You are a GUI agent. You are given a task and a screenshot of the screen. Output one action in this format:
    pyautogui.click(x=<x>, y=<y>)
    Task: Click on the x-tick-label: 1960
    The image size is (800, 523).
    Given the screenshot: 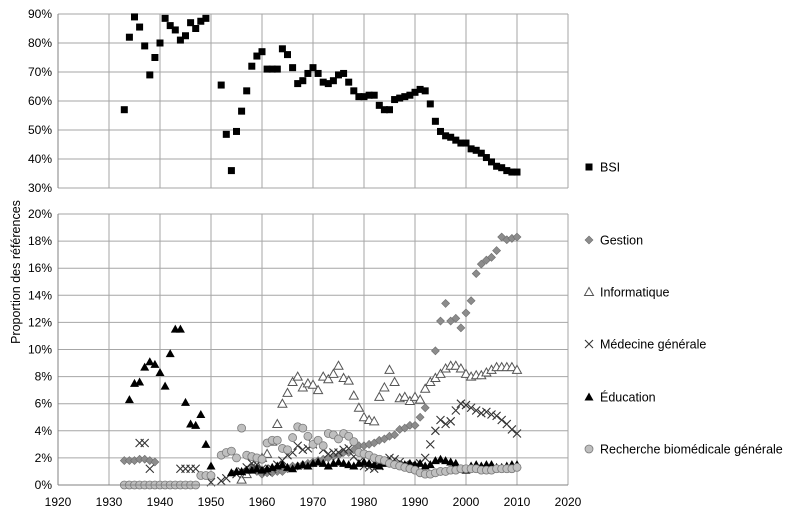 What is the action you would take?
    pyautogui.click(x=262, y=502)
    